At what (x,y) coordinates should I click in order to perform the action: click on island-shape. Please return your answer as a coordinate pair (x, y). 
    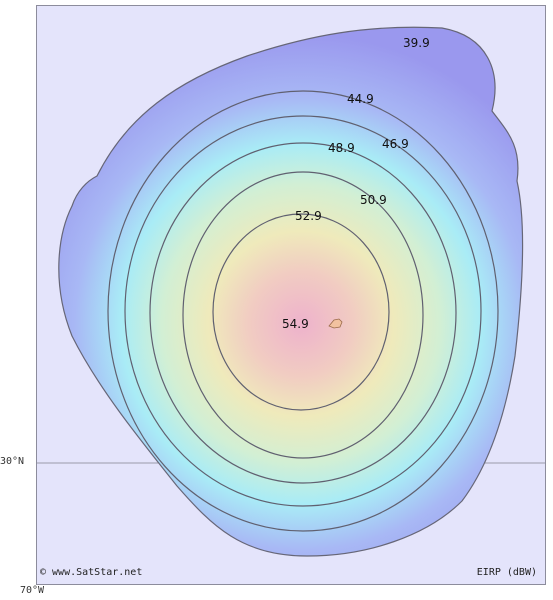
    Looking at the image, I should click on (335, 323).